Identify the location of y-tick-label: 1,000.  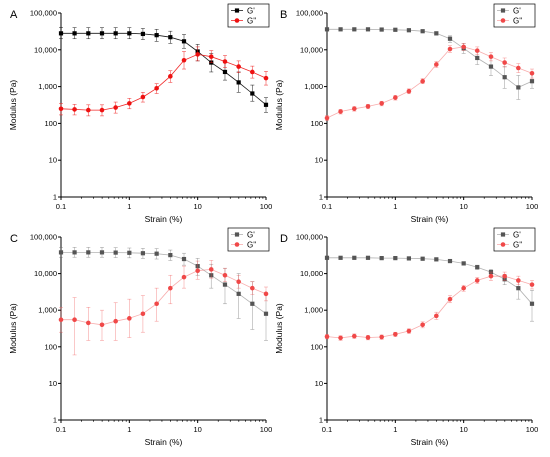
(47, 310).